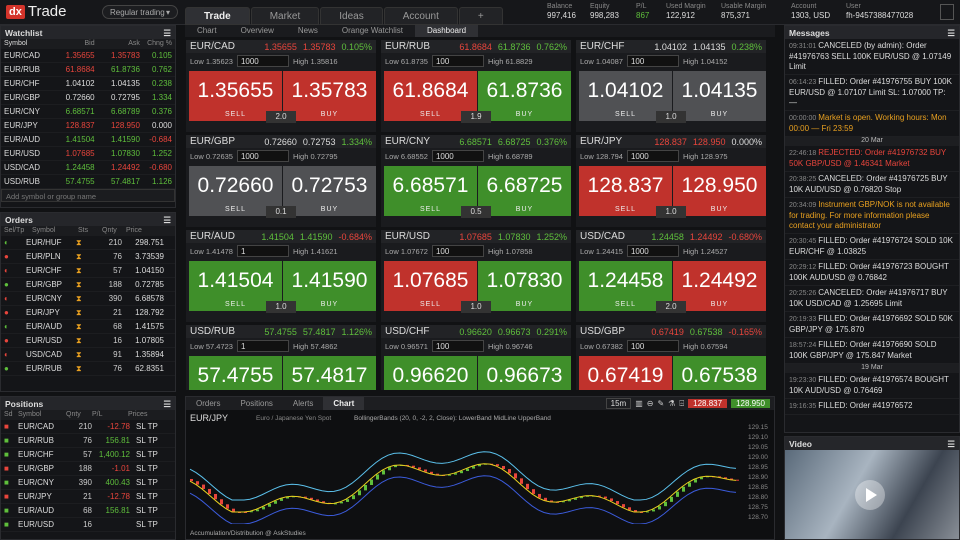 The image size is (960, 540). What do you see at coordinates (88, 271) in the screenshot?
I see `order-row: ◐ EUR/CHF ⧗ 57 1.04150` at bounding box center [88, 271].